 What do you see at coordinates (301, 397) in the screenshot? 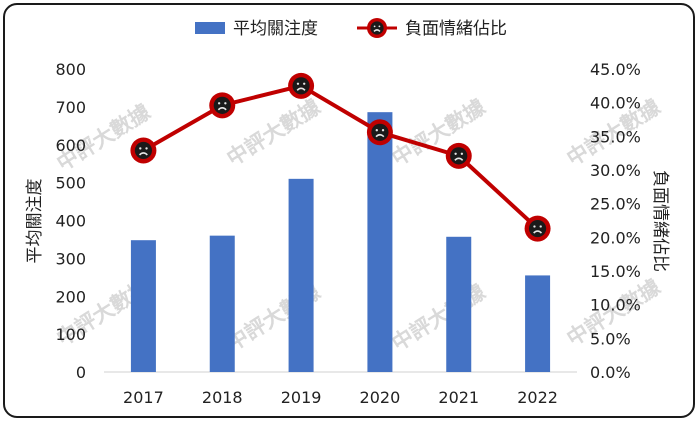
I see `x-tick-label: 2019` at bounding box center [301, 397].